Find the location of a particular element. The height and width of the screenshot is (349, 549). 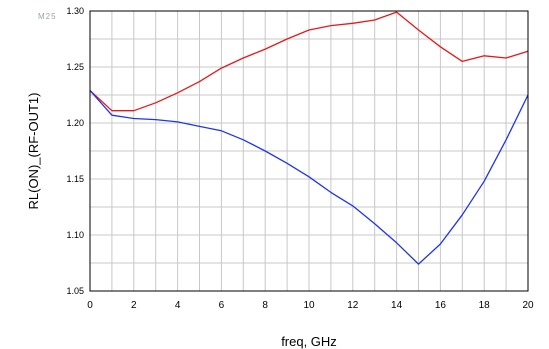

x-tick-label: 8 is located at coordinates (265, 305).